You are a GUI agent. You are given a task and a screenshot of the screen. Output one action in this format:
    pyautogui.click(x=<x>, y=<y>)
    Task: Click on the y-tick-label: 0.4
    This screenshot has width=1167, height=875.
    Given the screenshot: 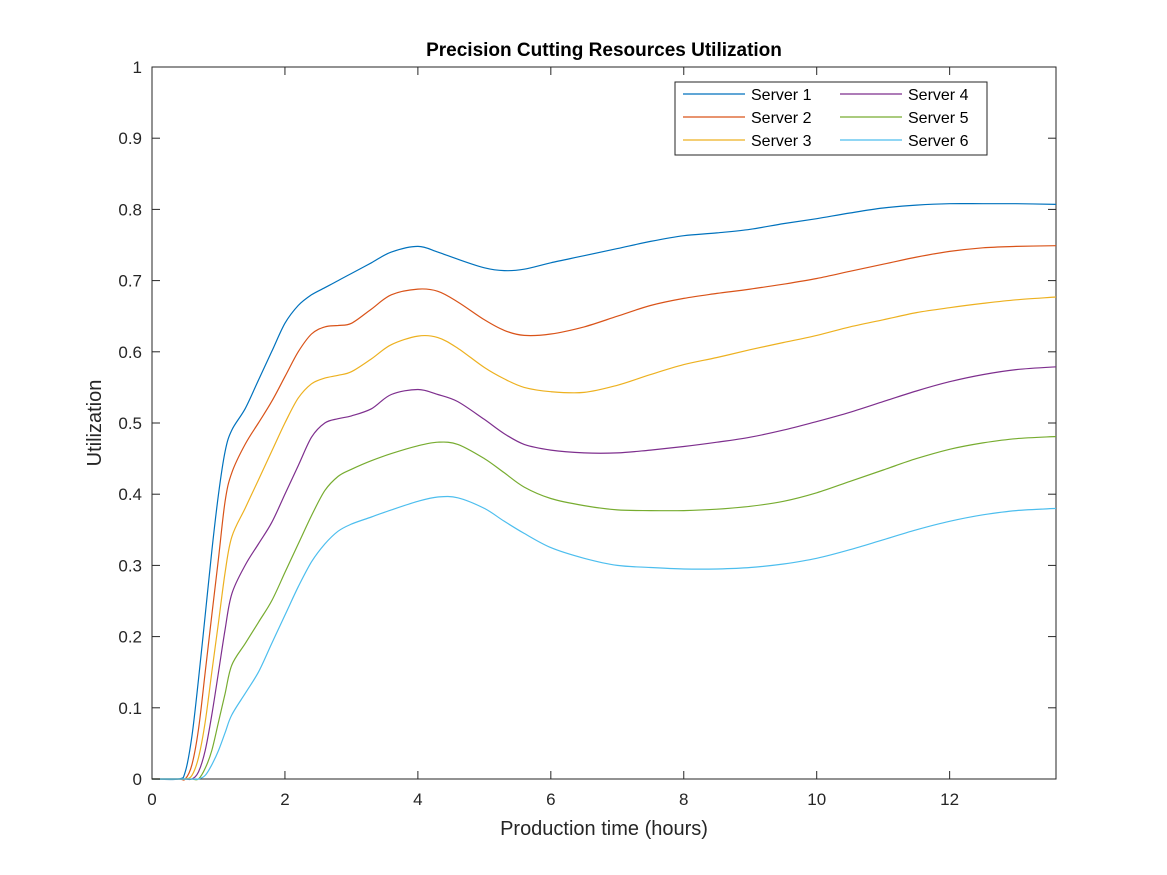 What is the action you would take?
    pyautogui.click(x=130, y=494)
    